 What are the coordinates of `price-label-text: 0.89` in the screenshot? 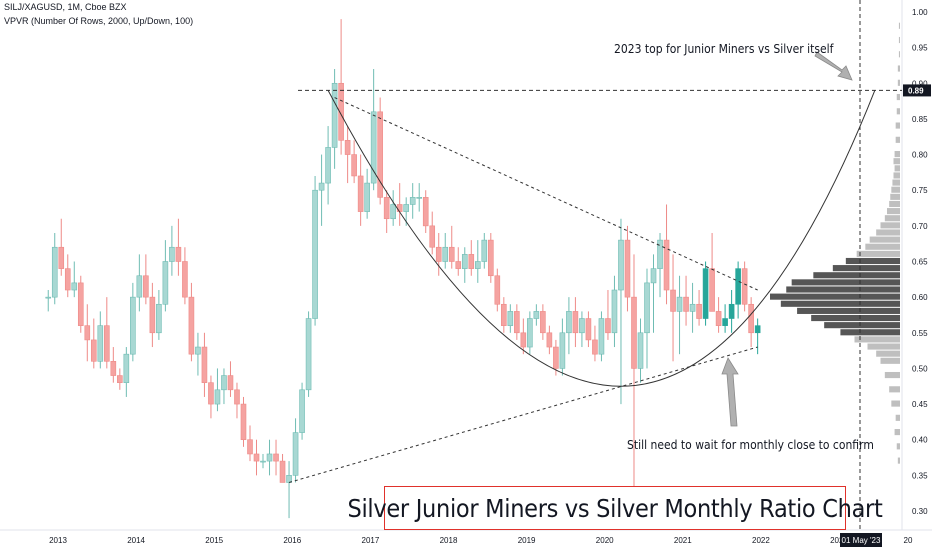 It's located at (916, 90).